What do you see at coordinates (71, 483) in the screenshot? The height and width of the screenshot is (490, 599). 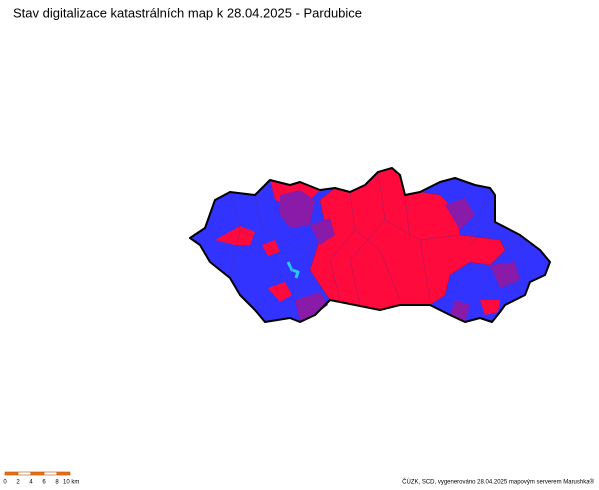 I see `scale-label: 10 km` at bounding box center [71, 483].